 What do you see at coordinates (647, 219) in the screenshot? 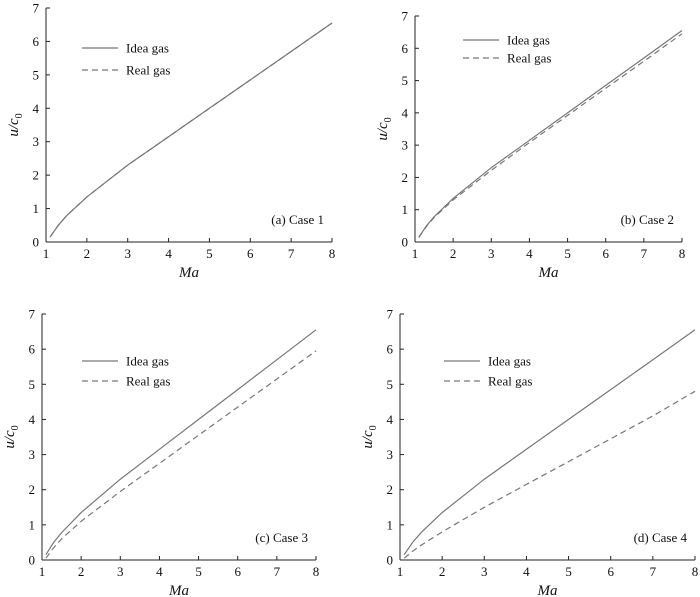
I see `case-annotation: (b) Case 2` at bounding box center [647, 219].